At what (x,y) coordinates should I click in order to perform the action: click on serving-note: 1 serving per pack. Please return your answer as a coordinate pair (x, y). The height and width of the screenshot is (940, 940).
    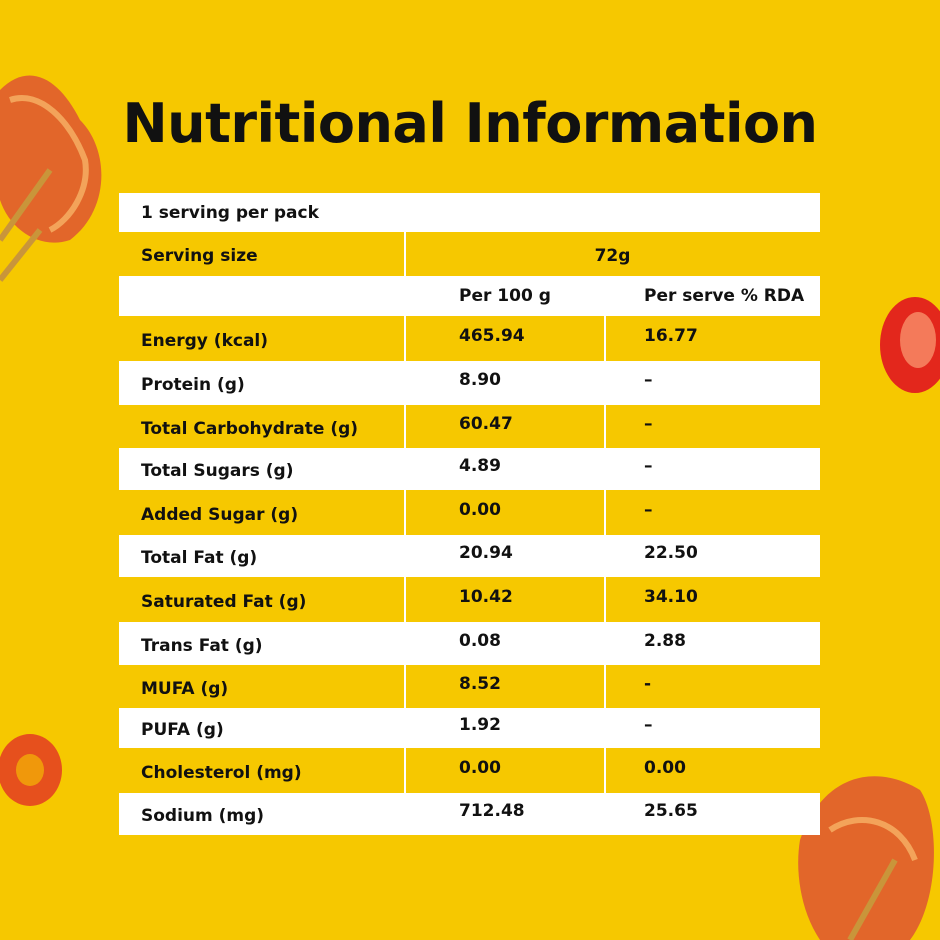
    Looking at the image, I should click on (230, 213).